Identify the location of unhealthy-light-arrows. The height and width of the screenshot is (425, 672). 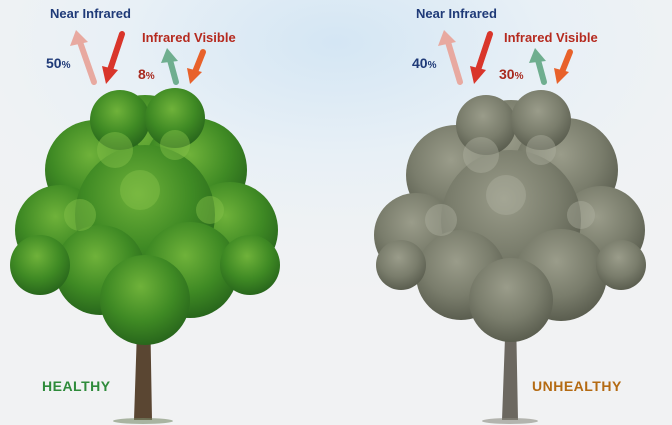
(505, 57).